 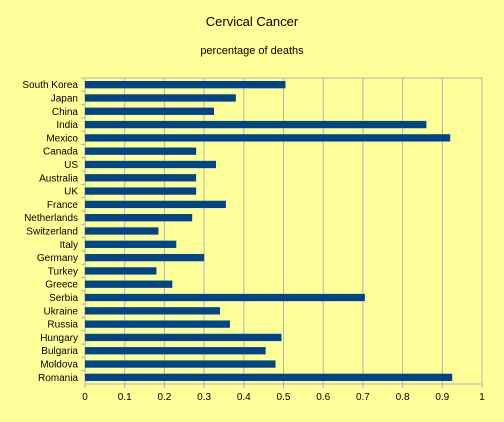 What do you see at coordinates (64, 98) in the screenshot?
I see `category-label: Japan` at bounding box center [64, 98].